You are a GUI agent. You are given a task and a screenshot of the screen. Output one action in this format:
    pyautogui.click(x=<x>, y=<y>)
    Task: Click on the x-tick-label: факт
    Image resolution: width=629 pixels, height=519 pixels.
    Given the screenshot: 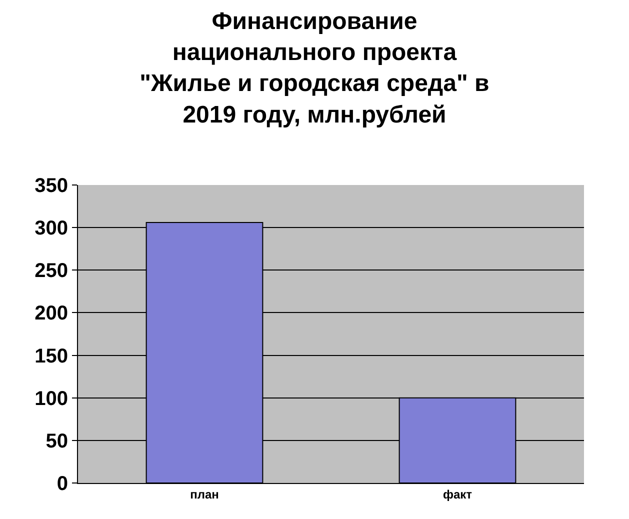 What is the action you would take?
    pyautogui.click(x=457, y=494)
    